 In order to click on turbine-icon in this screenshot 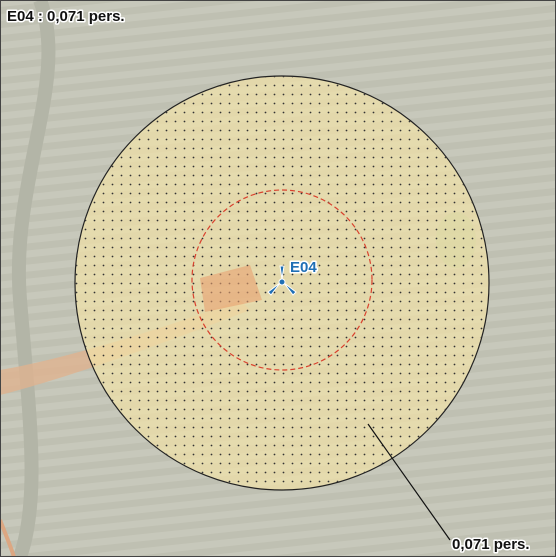, I will do `click(282, 280)`.